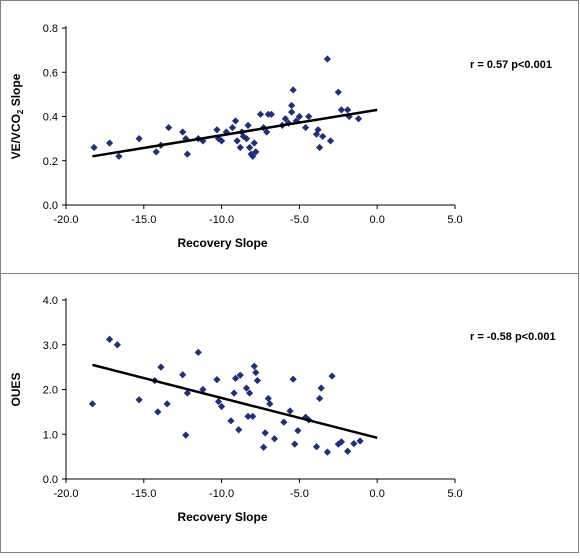  I want to click on x-tick-label: -5.0, so click(299, 220).